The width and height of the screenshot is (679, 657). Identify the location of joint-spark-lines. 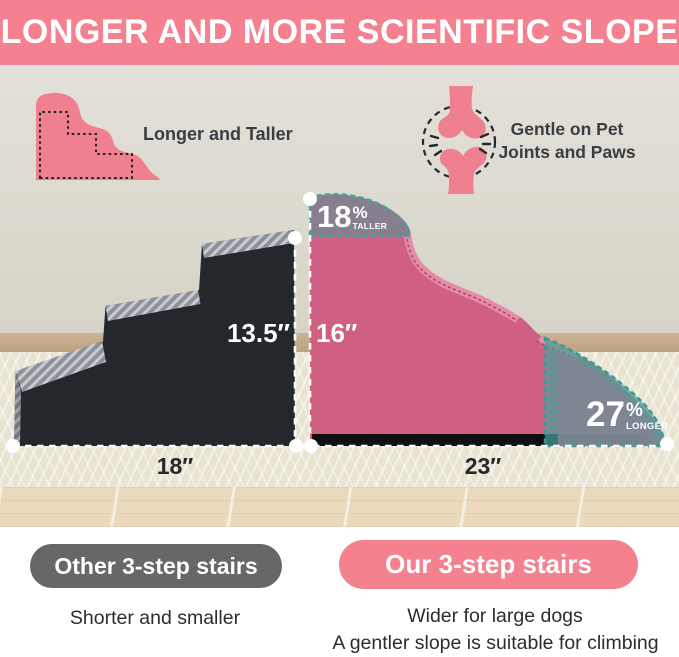
(460, 144).